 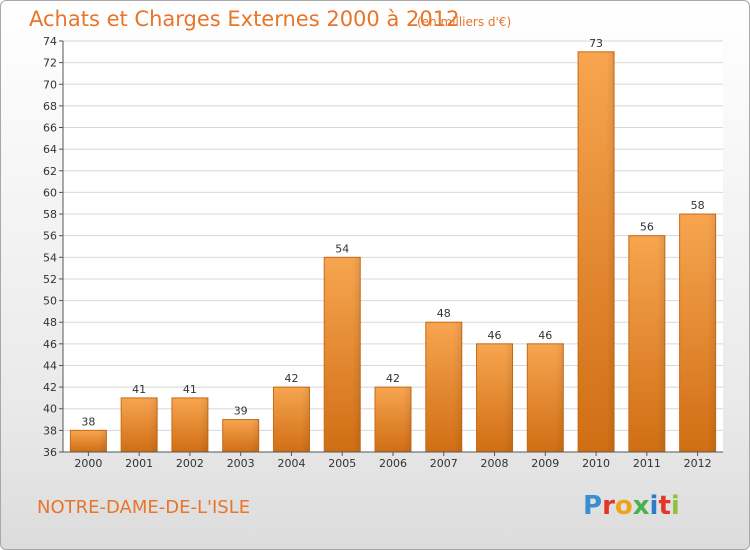 What do you see at coordinates (241, 436) in the screenshot?
I see `bar-2003` at bounding box center [241, 436].